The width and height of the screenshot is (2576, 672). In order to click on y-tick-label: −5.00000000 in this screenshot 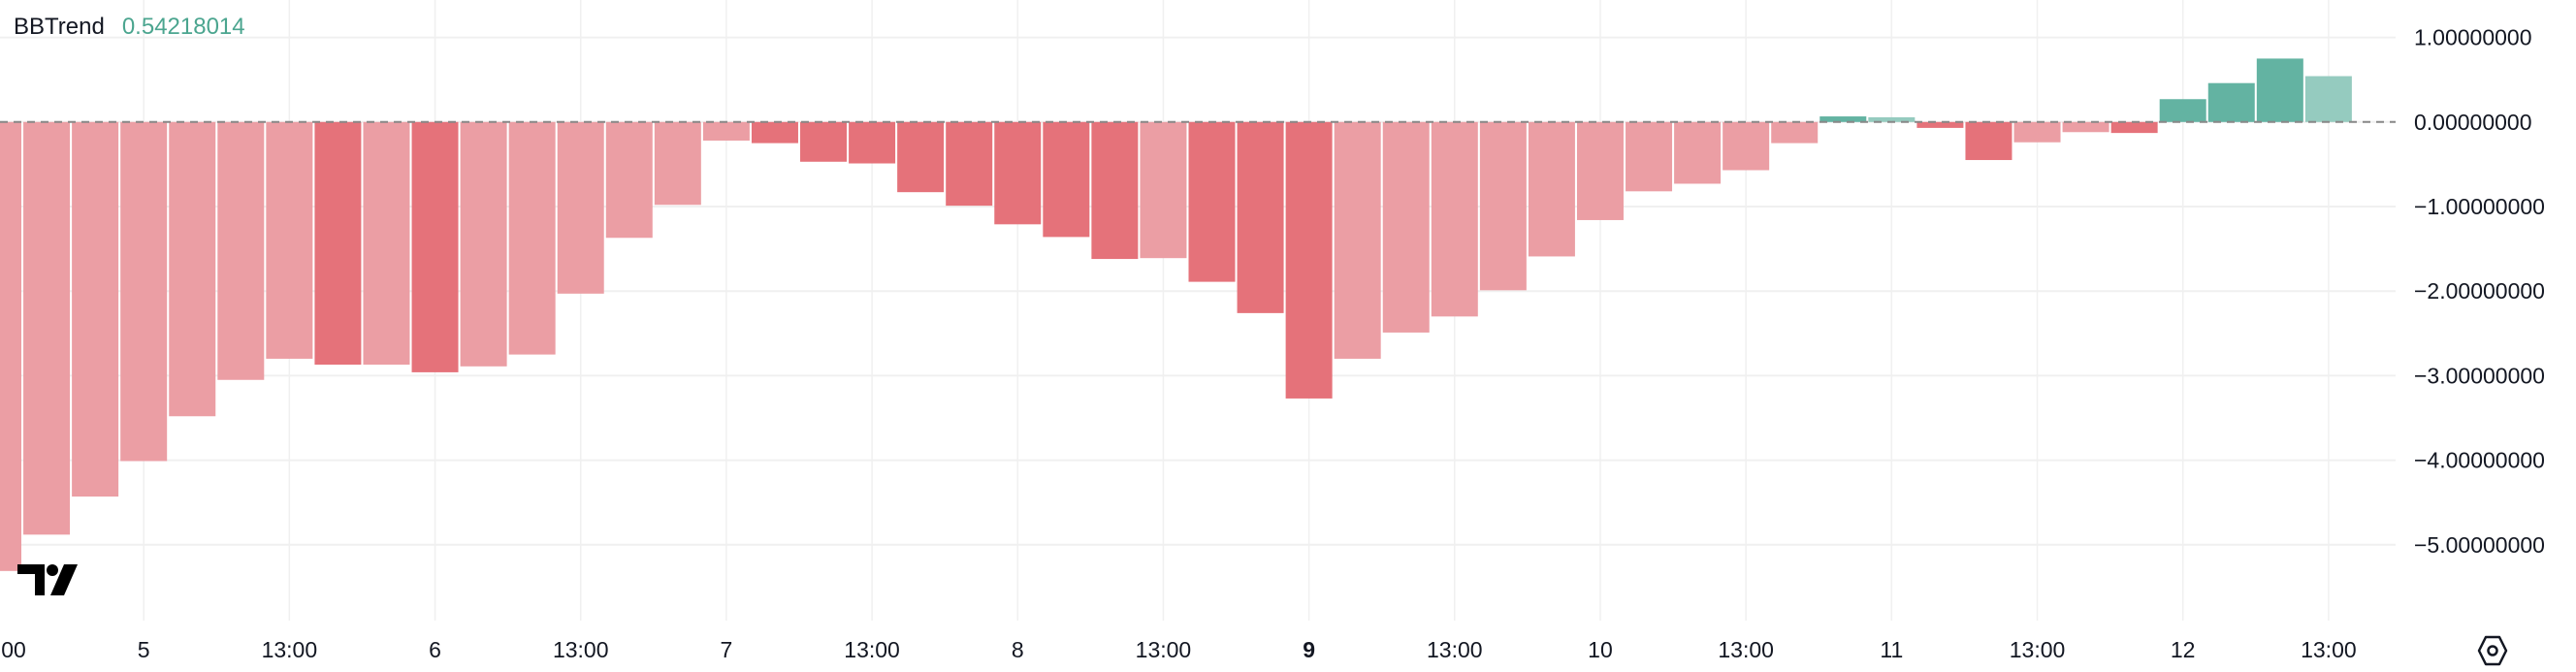, I will do `click(2479, 545)`.